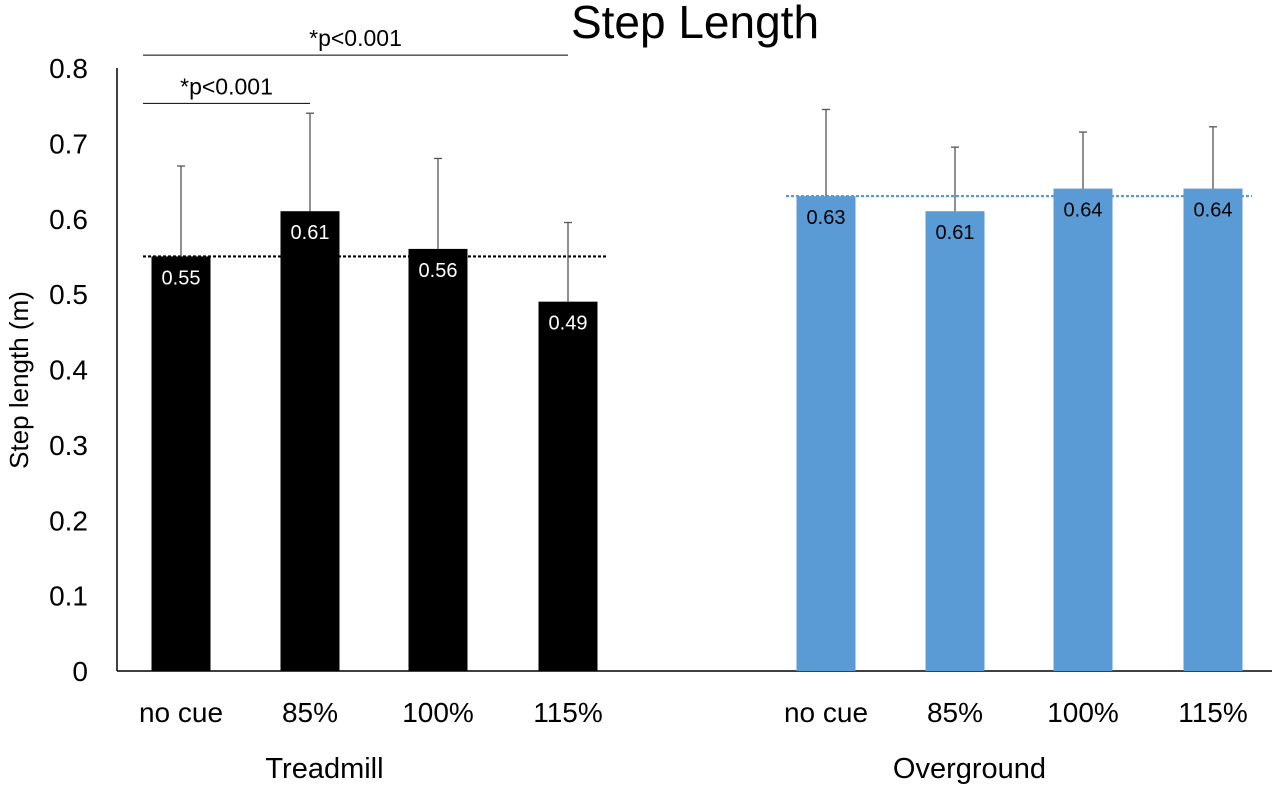 The image size is (1280, 789). Describe the element at coordinates (826, 218) in the screenshot. I see `data-label: 0.63` at that location.